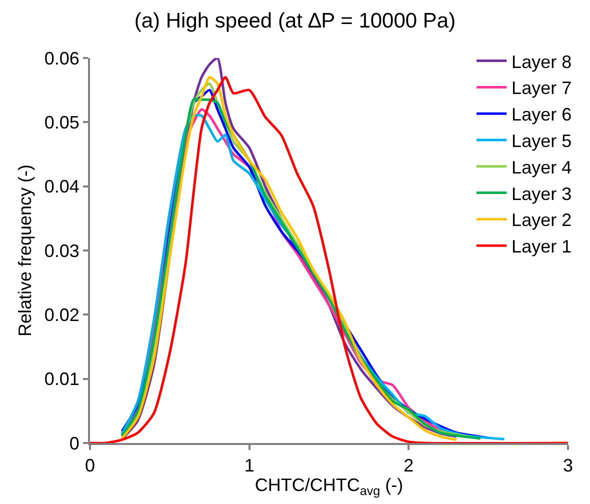 The image size is (590, 504). I want to click on legend-label: Layer 8, so click(542, 62).